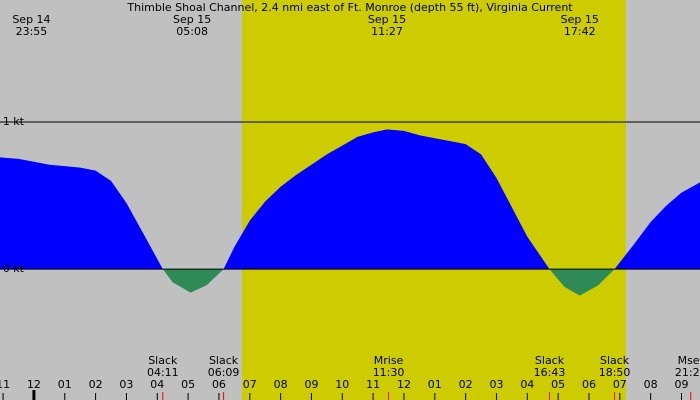 The image size is (700, 400). I want to click on extreme-time: 11:27, so click(387, 31).